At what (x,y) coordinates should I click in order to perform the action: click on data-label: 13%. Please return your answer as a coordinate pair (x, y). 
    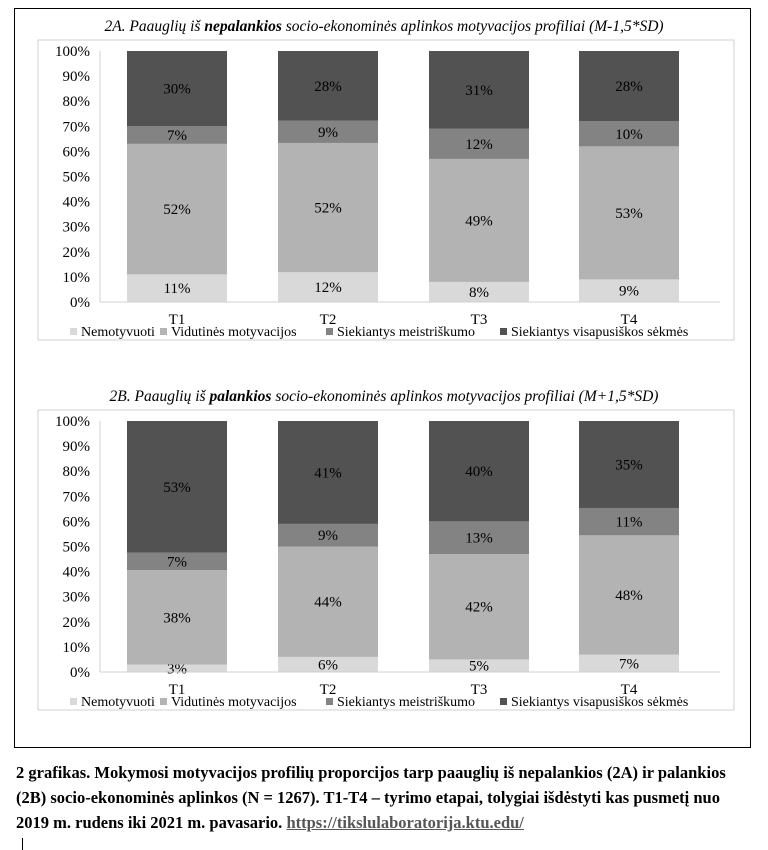
    Looking at the image, I should click on (479, 539).